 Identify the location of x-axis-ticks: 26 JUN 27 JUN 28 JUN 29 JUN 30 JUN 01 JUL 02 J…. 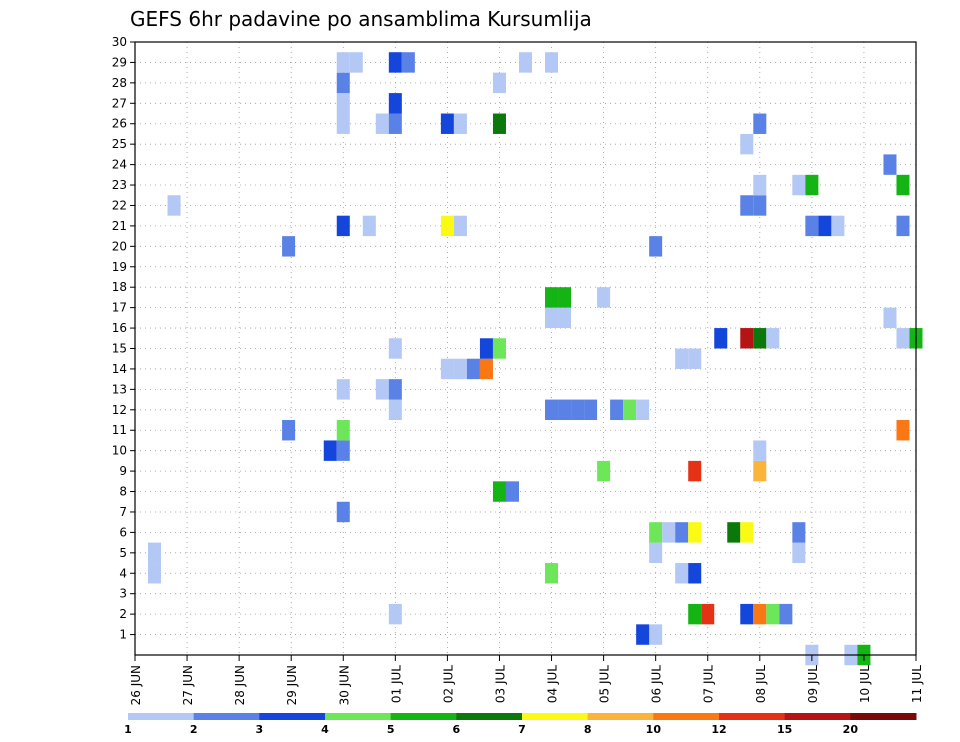
(526, 680).